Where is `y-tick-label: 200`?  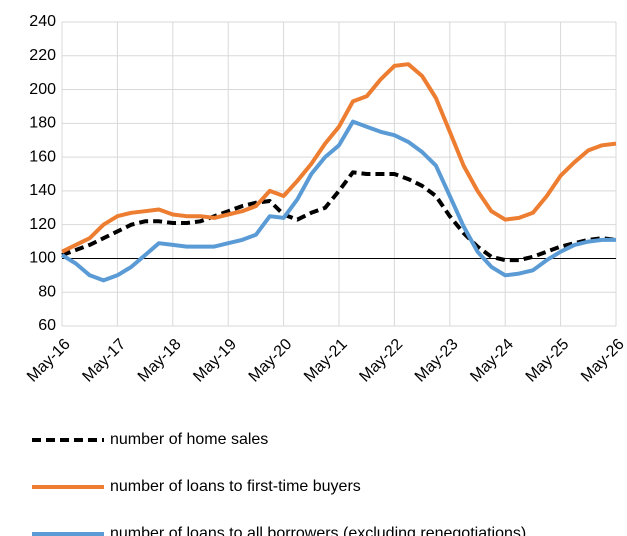
y-tick-label: 200 is located at coordinates (42, 89).